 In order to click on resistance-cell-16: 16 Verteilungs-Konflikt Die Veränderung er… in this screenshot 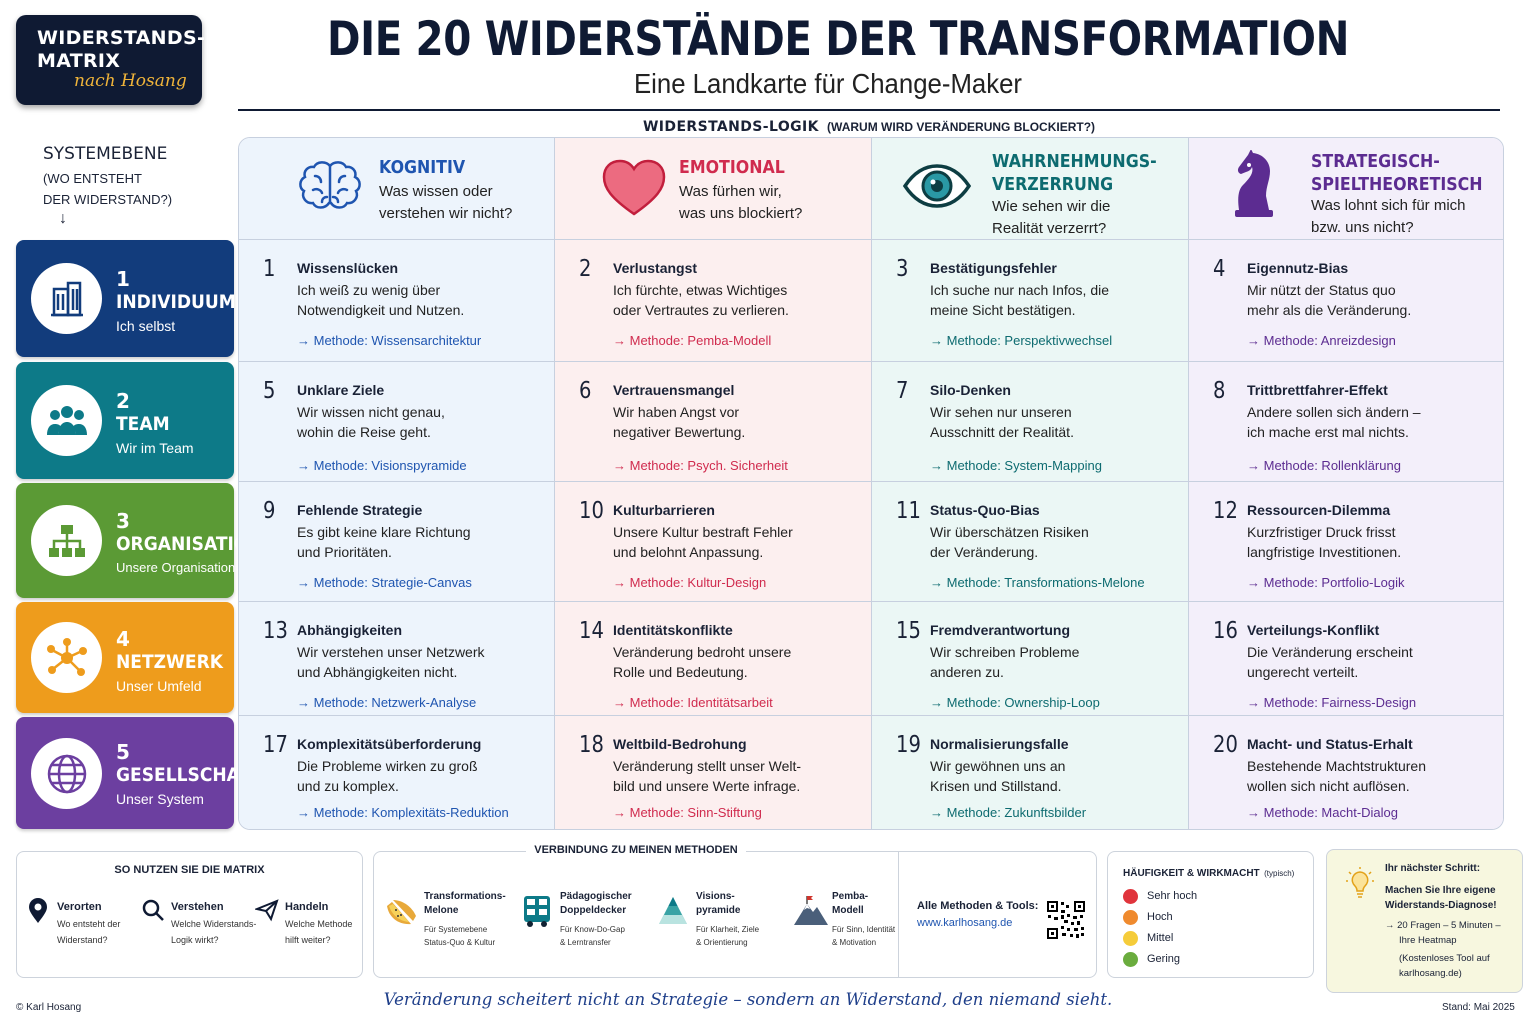, I will do `click(1346, 659)`.